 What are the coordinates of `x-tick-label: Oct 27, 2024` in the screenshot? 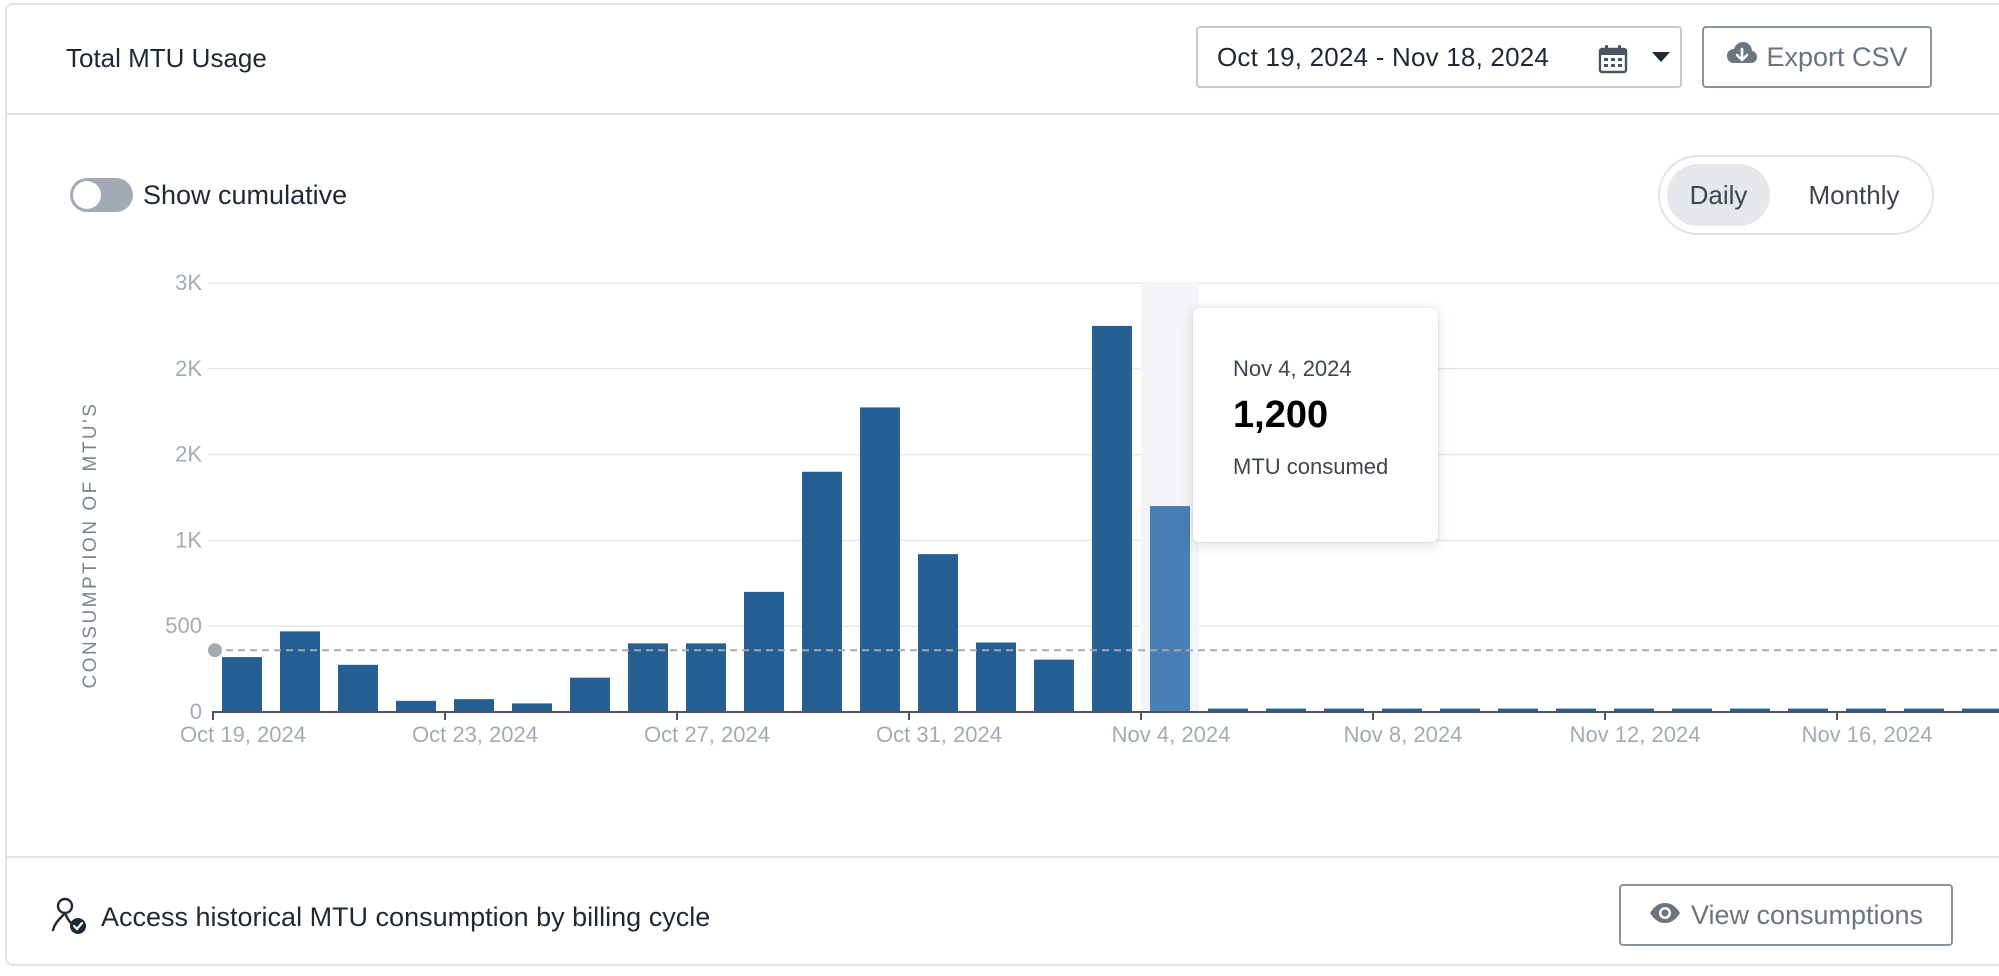 It's located at (707, 734).